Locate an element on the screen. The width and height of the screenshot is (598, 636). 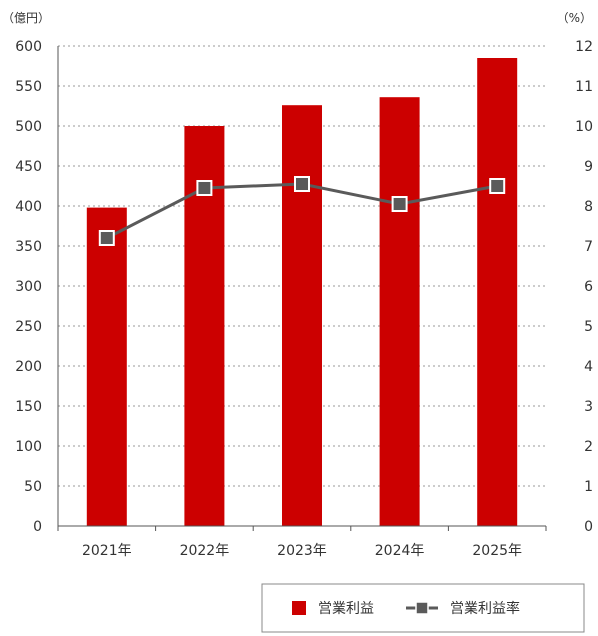
right-tick-label: 4 is located at coordinates (588, 367).